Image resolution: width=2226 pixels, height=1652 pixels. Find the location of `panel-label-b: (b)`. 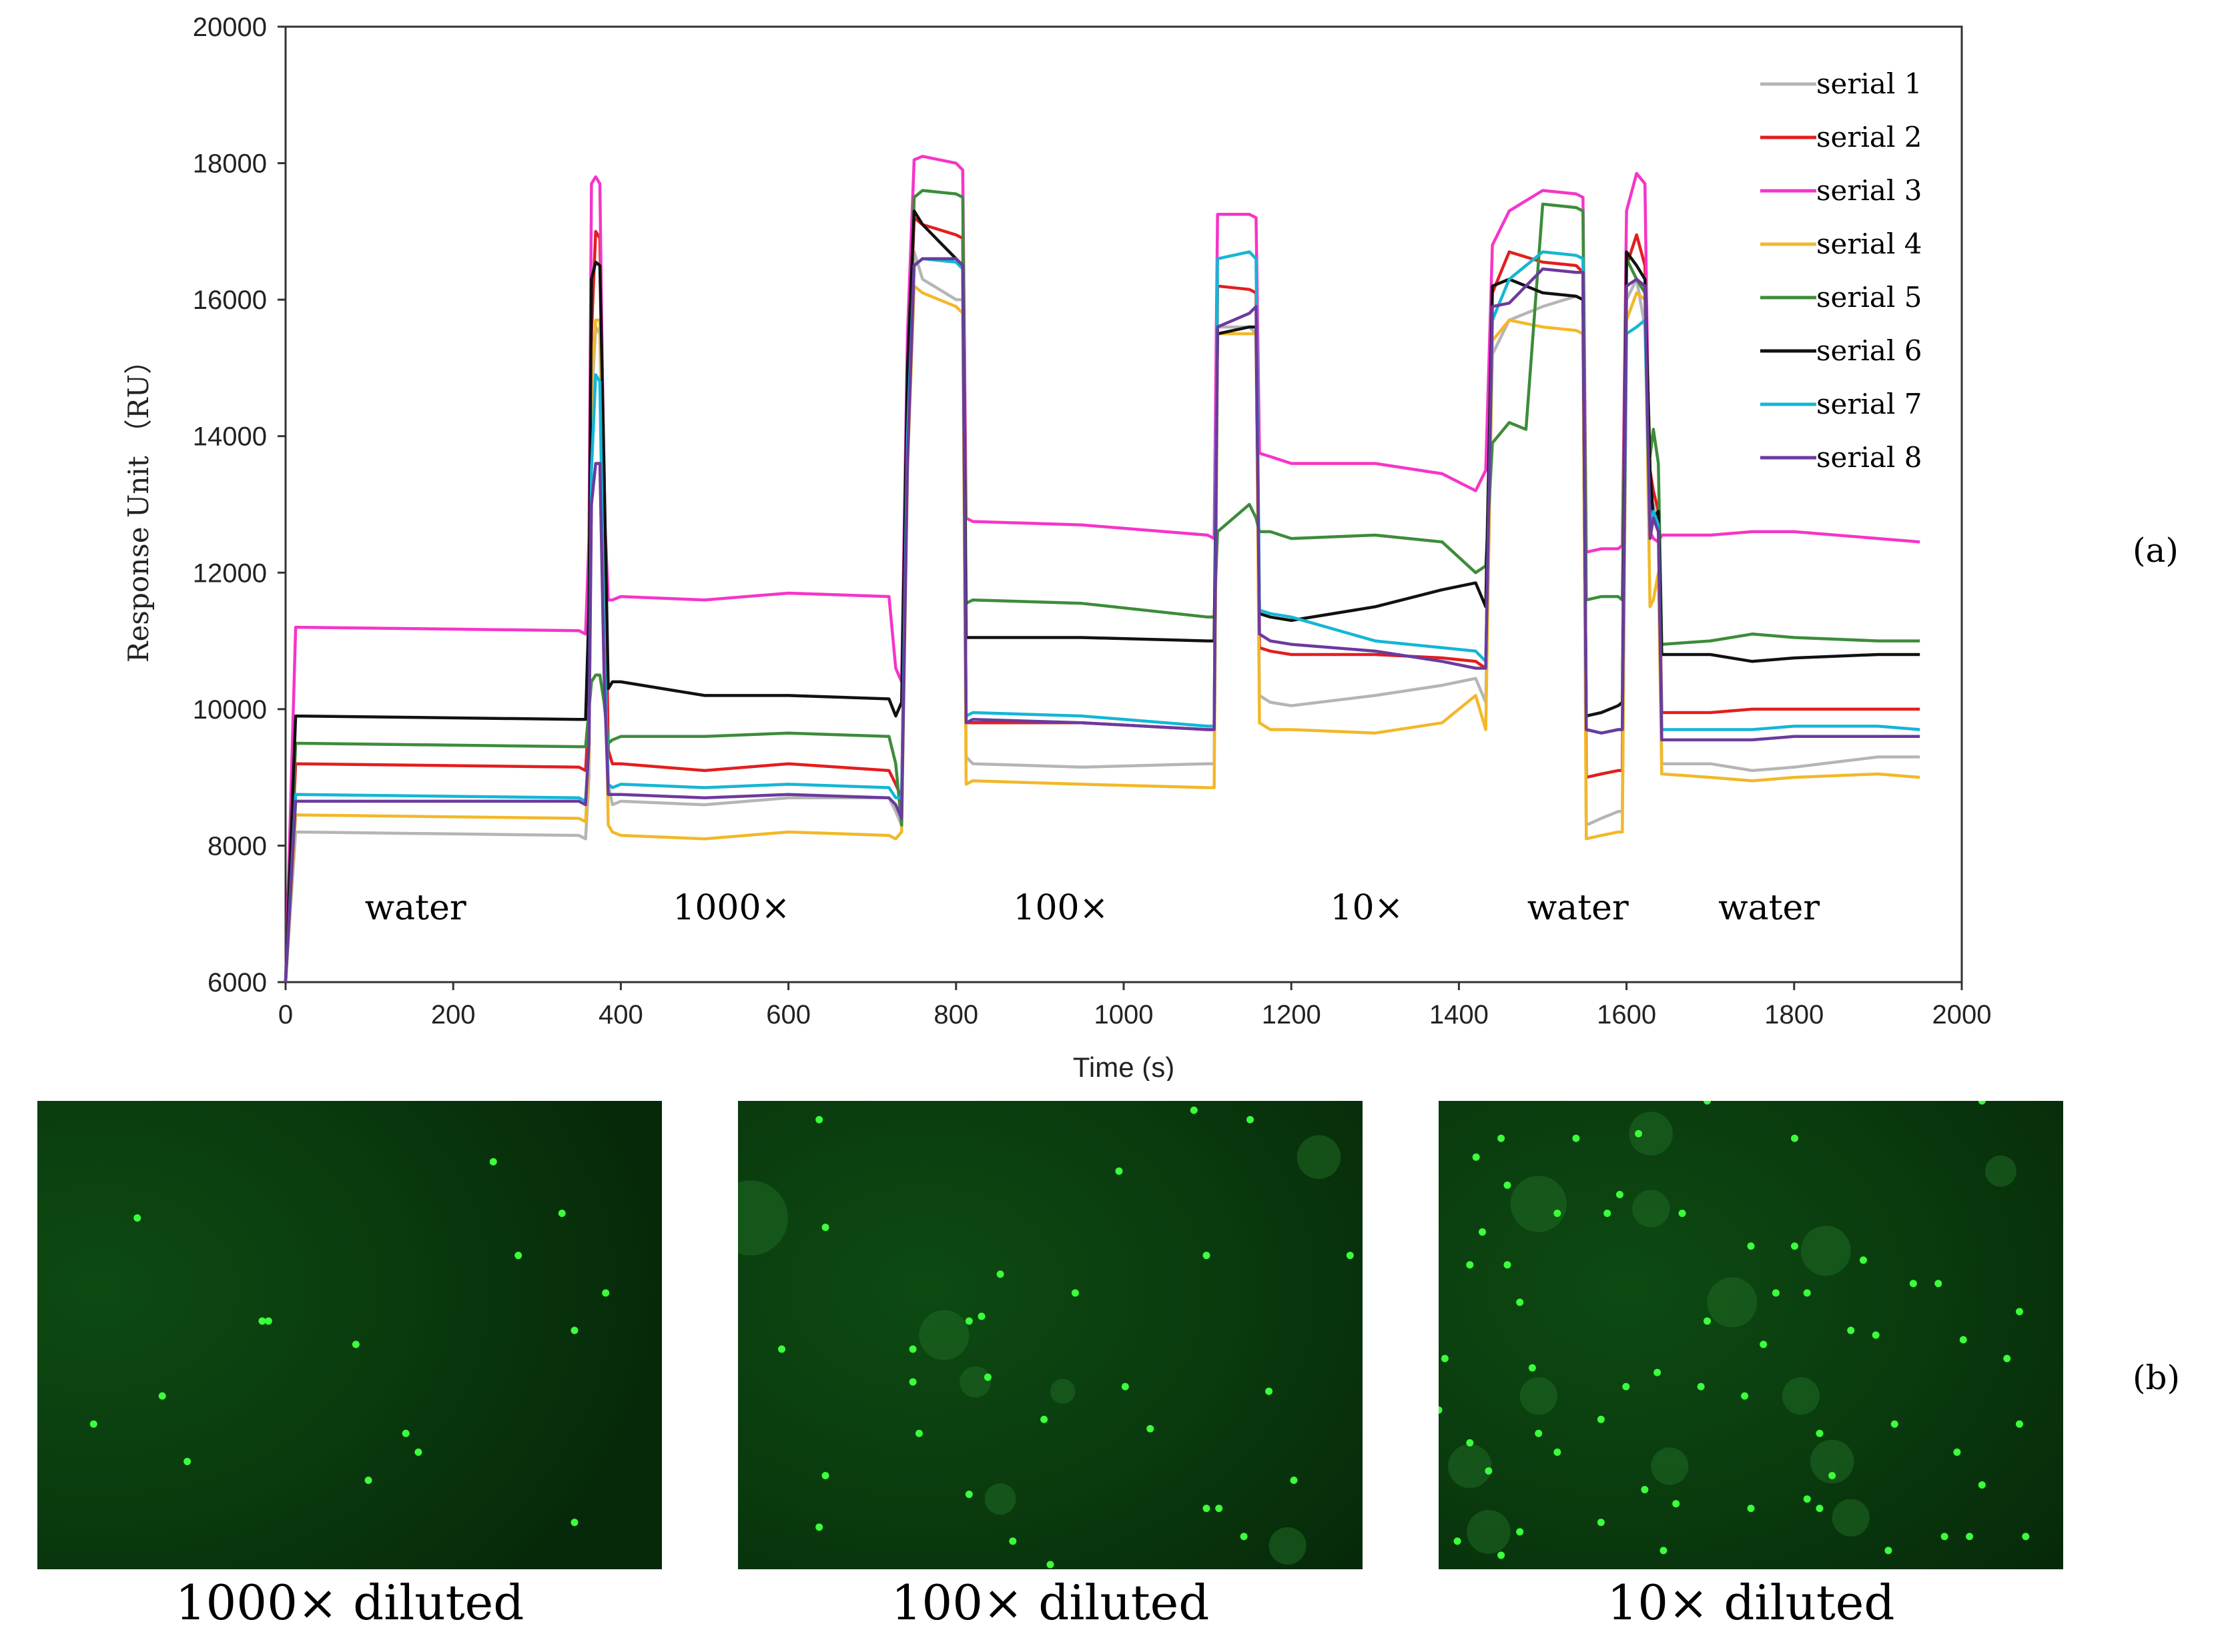

panel-label-b: (b) is located at coordinates (2157, 1378).